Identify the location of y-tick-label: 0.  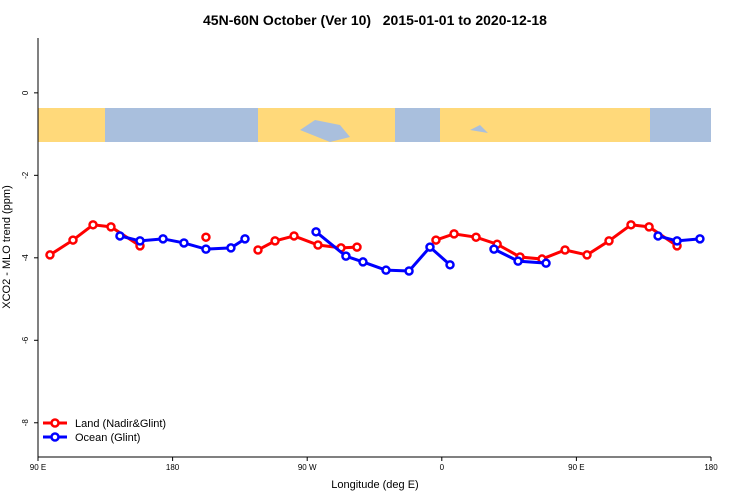
(25, 92).